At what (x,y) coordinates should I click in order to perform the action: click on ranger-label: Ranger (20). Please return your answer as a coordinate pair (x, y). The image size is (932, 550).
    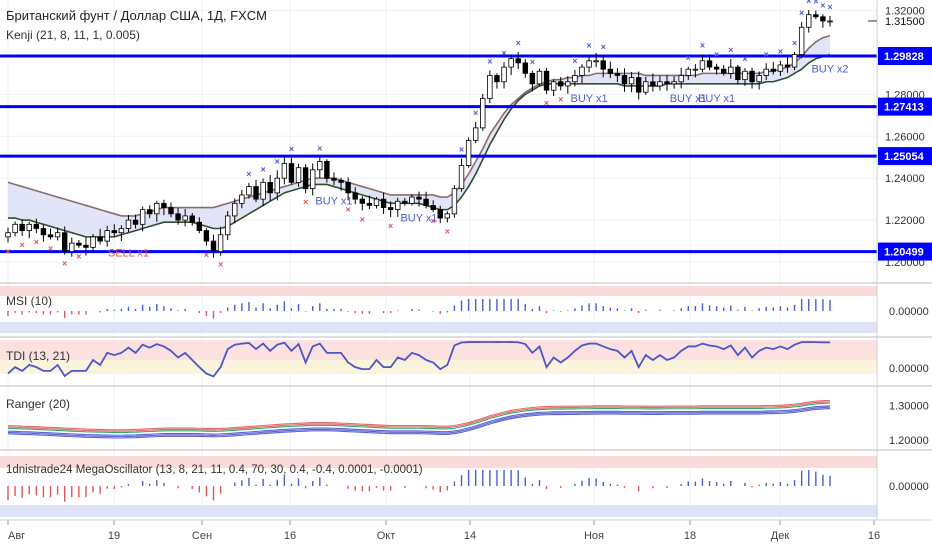
    Looking at the image, I should click on (38, 404).